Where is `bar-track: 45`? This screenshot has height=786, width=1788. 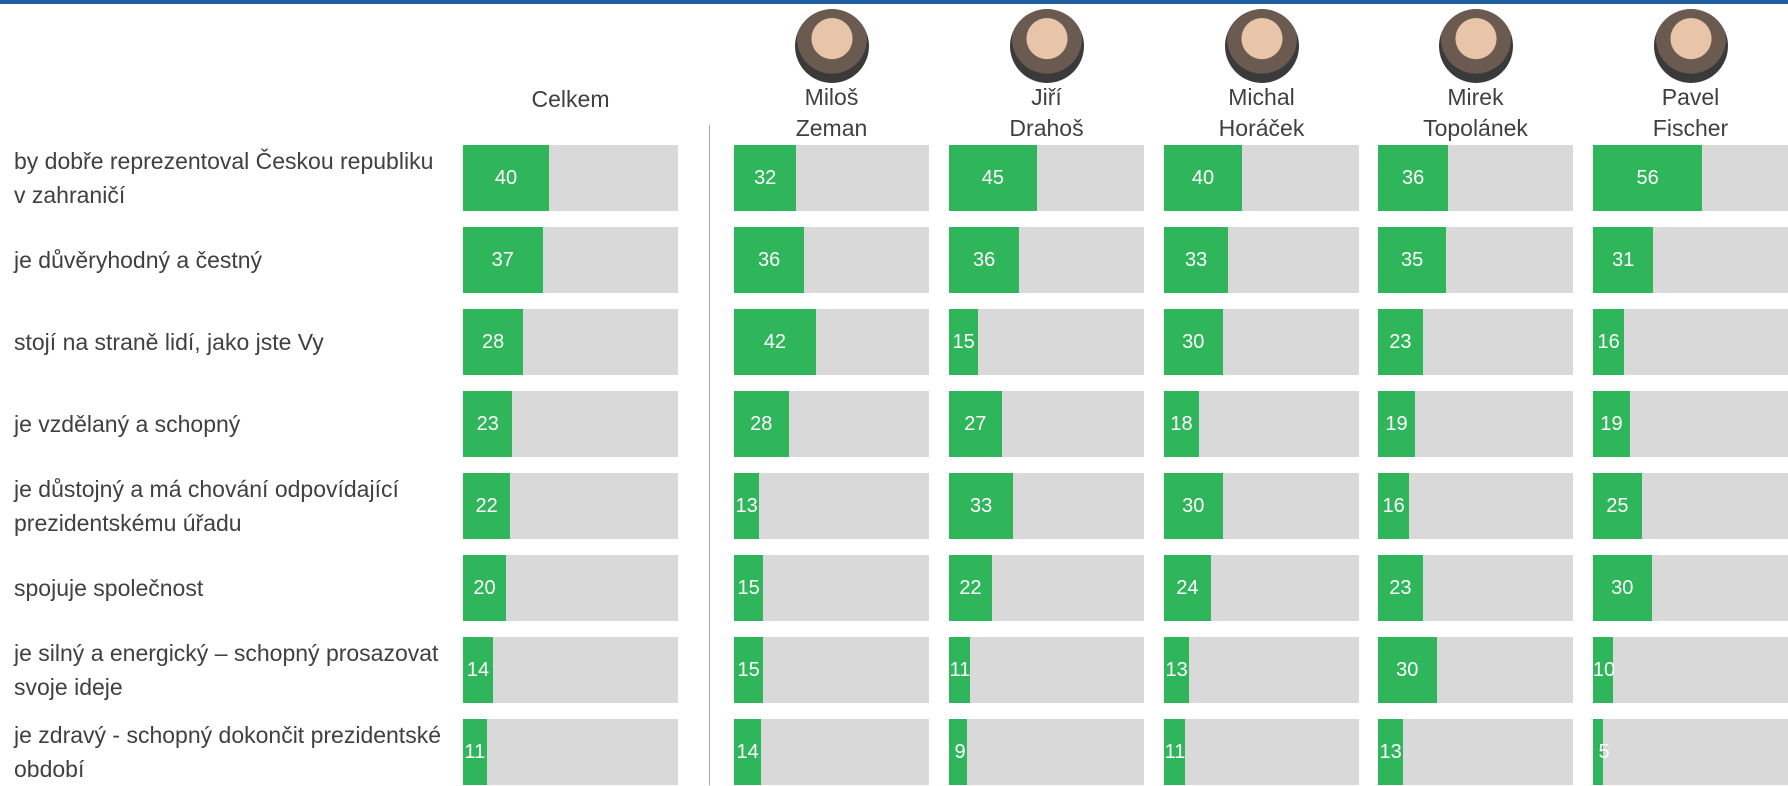 bar-track: 45 is located at coordinates (1046, 178).